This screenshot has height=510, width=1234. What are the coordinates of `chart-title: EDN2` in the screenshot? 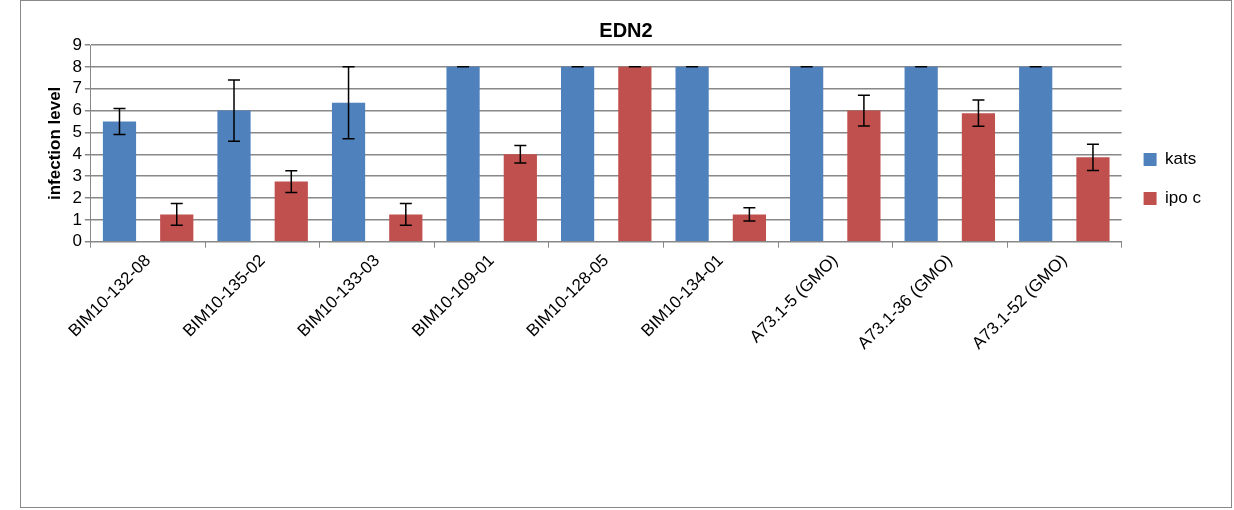 It's located at (626, 29).